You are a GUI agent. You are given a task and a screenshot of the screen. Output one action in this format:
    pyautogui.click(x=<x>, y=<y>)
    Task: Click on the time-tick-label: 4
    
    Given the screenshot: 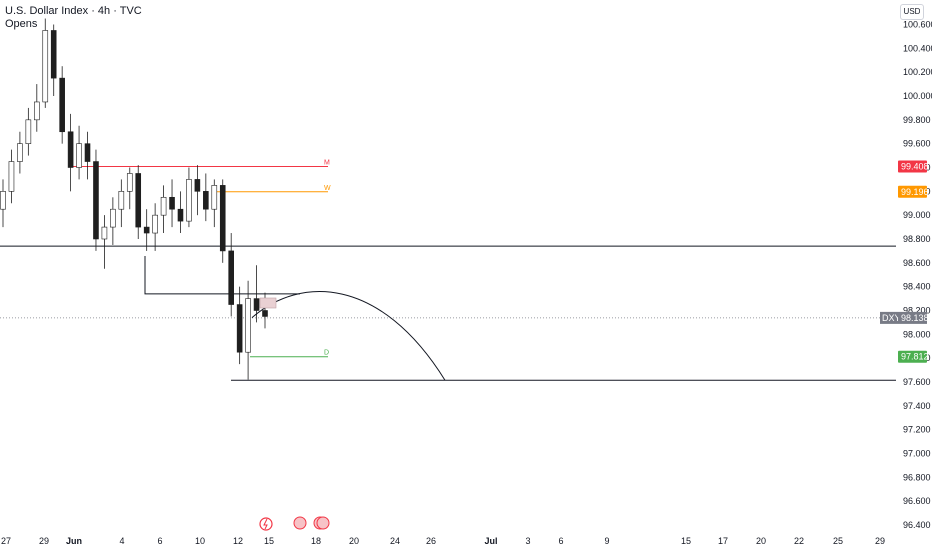 What is the action you would take?
    pyautogui.click(x=121, y=541)
    